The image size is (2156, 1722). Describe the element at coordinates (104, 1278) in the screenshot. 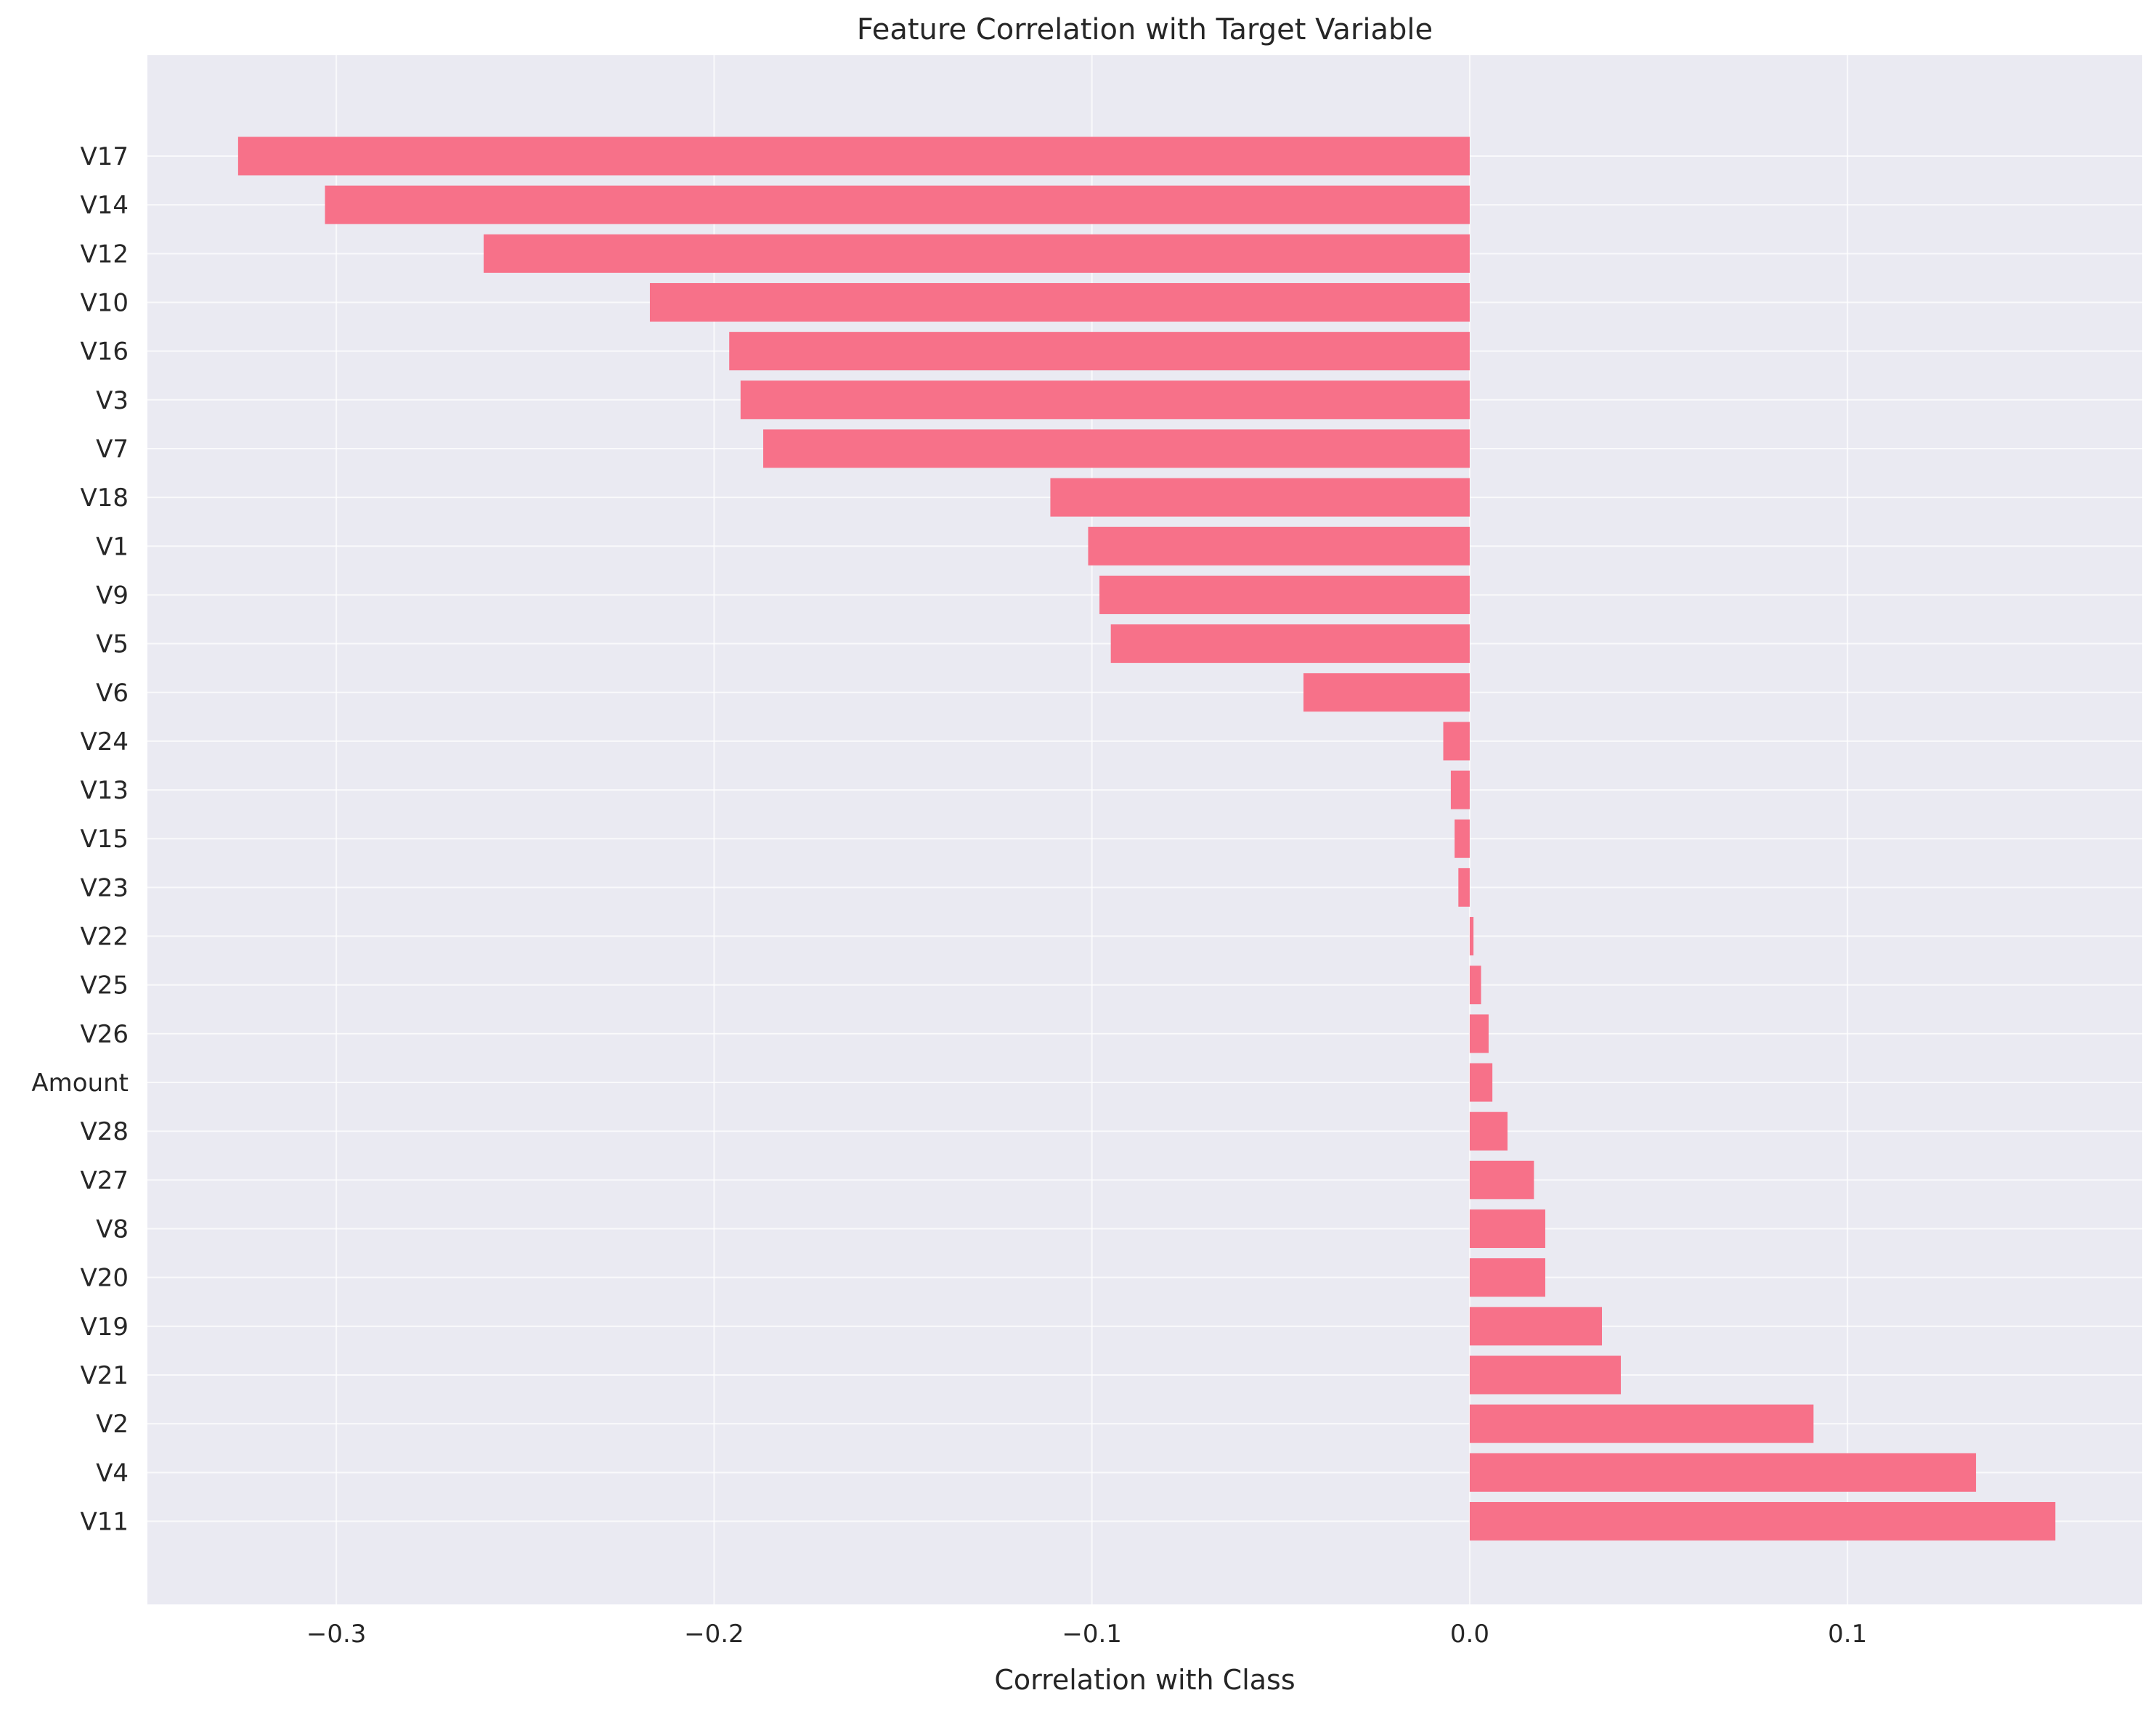

I see `y-tick-label: V20` at that location.